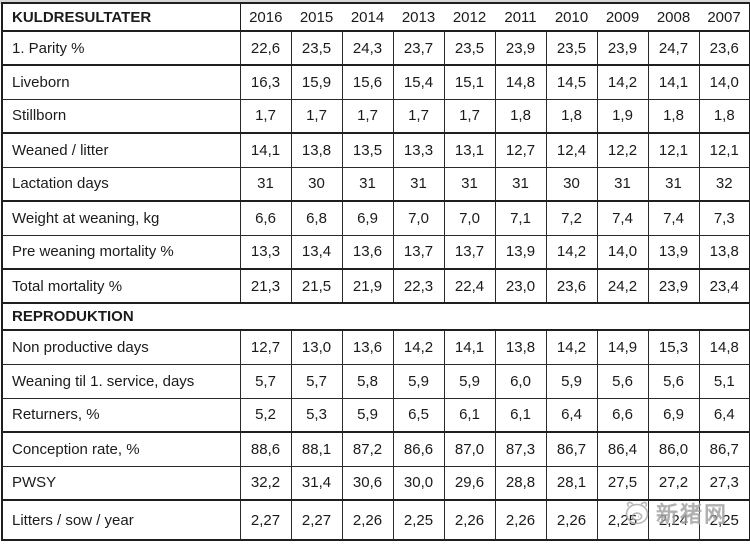 The height and width of the screenshot is (544, 750). I want to click on value-cell: 23,0, so click(520, 286).